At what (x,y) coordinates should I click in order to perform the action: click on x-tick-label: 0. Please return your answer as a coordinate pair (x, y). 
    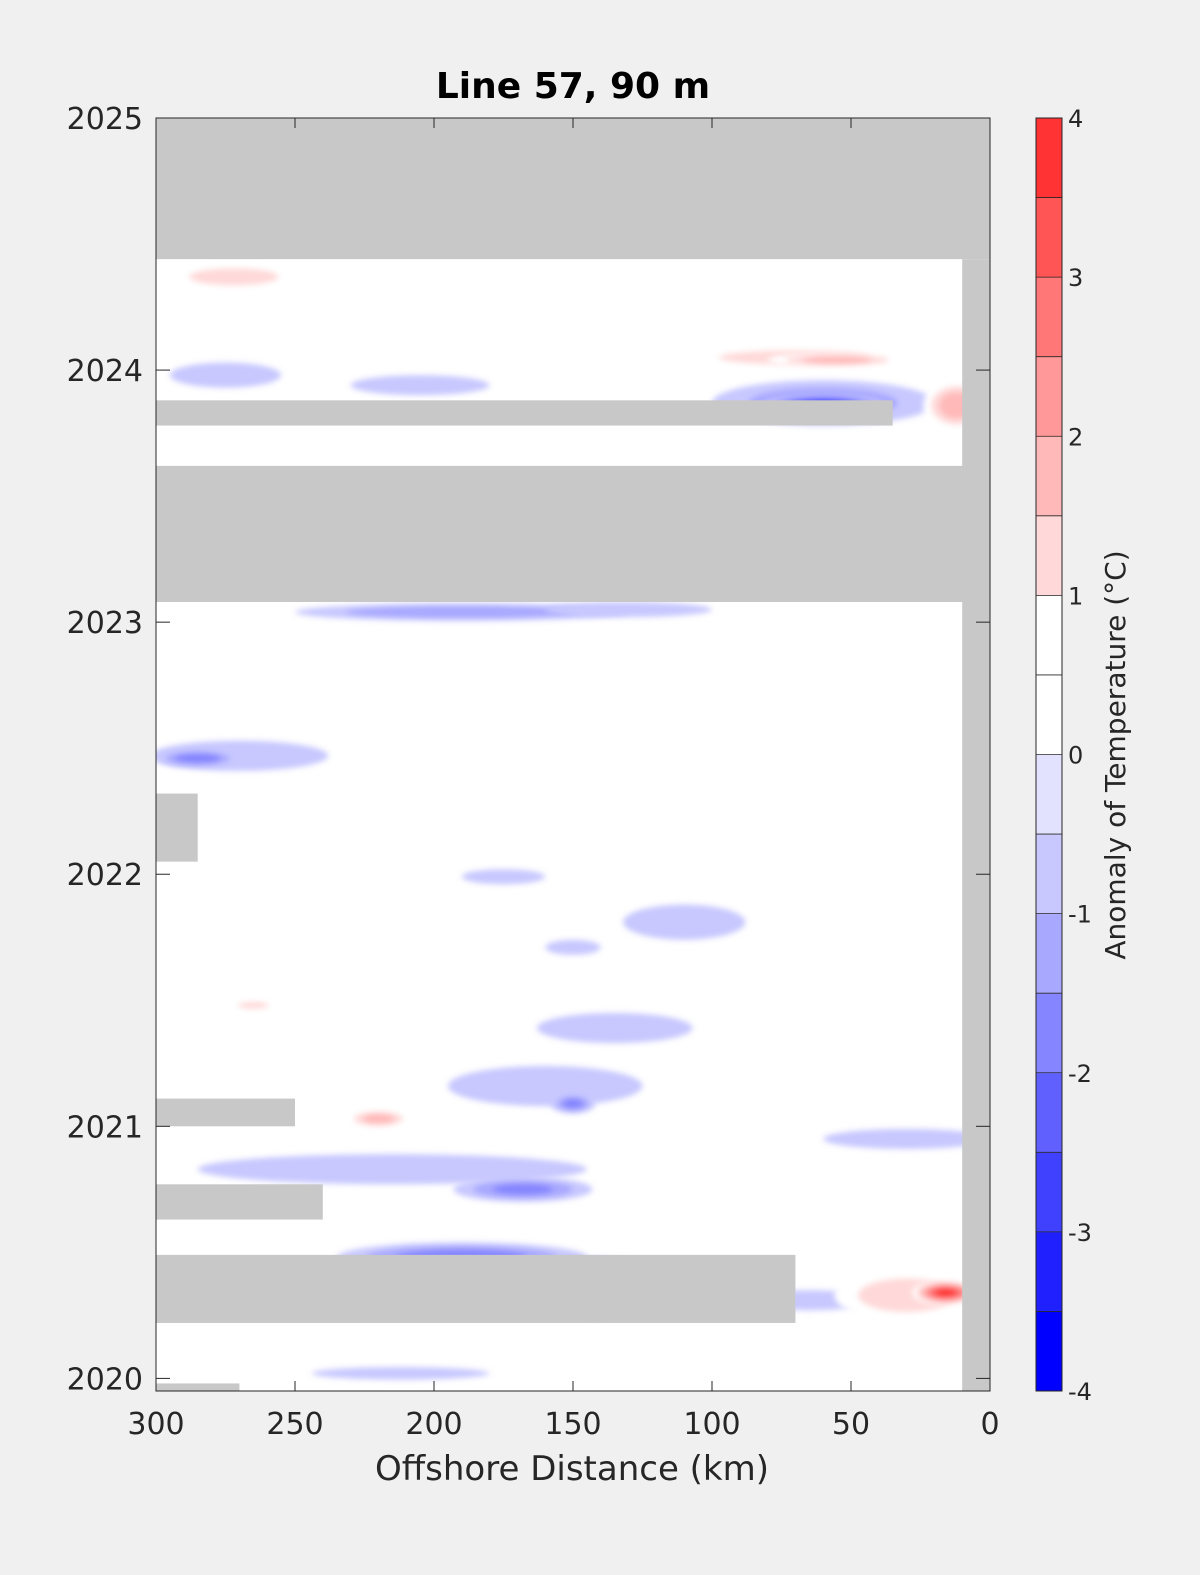
    Looking at the image, I should click on (989, 1424).